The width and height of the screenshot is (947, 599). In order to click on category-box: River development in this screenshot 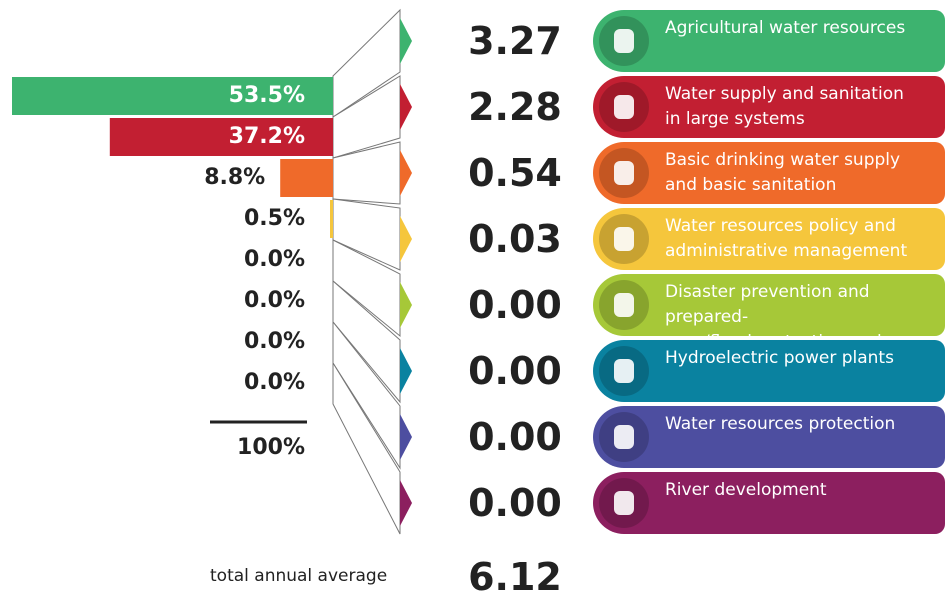, I will do `click(769, 503)`.